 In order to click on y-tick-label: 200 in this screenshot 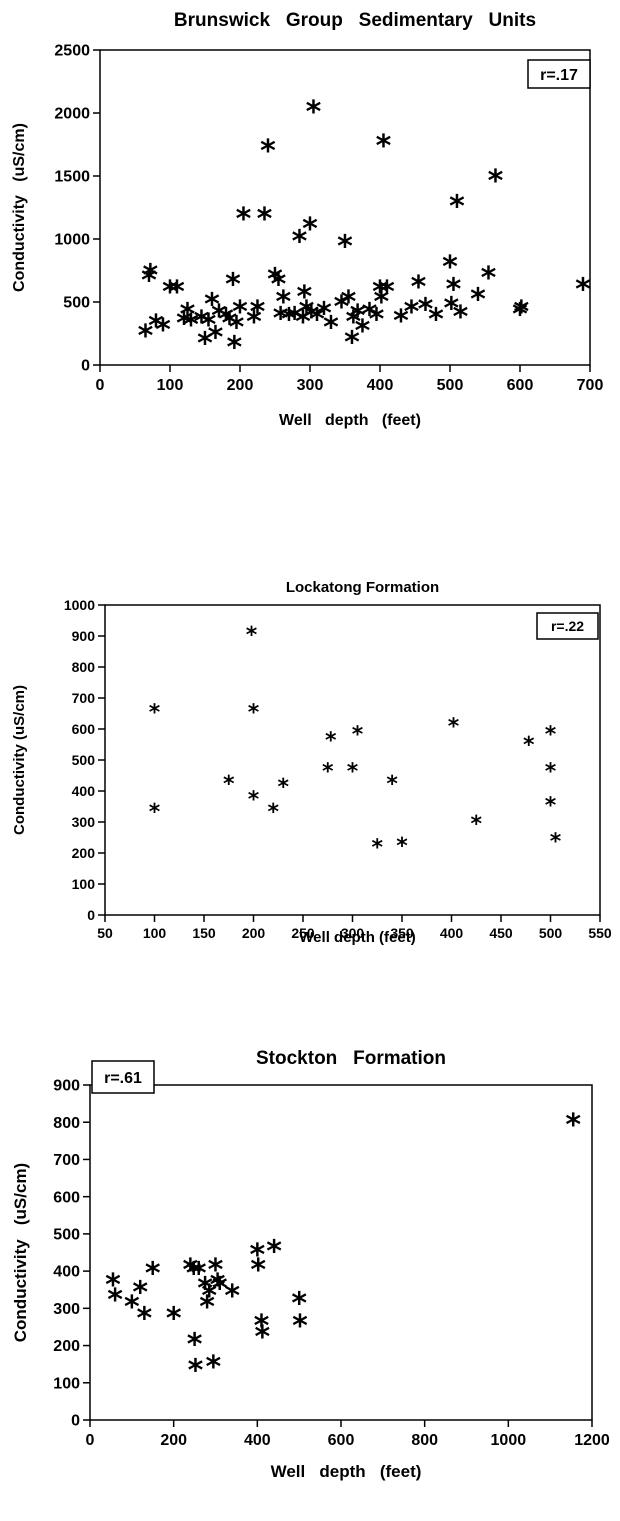, I will do `click(84, 853)`.